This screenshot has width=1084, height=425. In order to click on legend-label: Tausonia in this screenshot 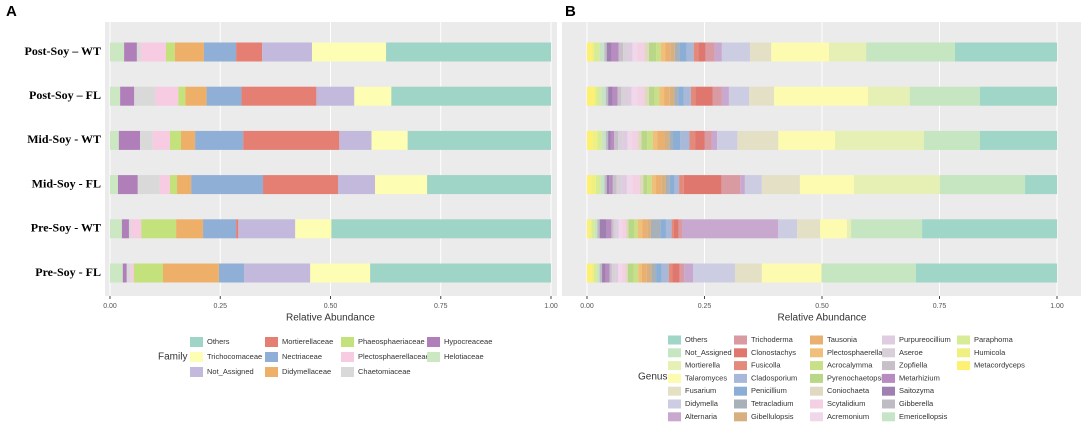, I will do `click(842, 339)`.